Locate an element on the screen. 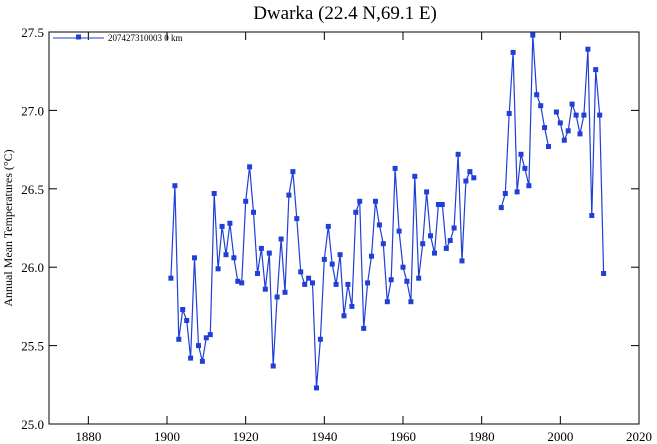 Image resolution: width=657 pixels, height=444 pixels. x-tick-label: 1960 is located at coordinates (403, 436).